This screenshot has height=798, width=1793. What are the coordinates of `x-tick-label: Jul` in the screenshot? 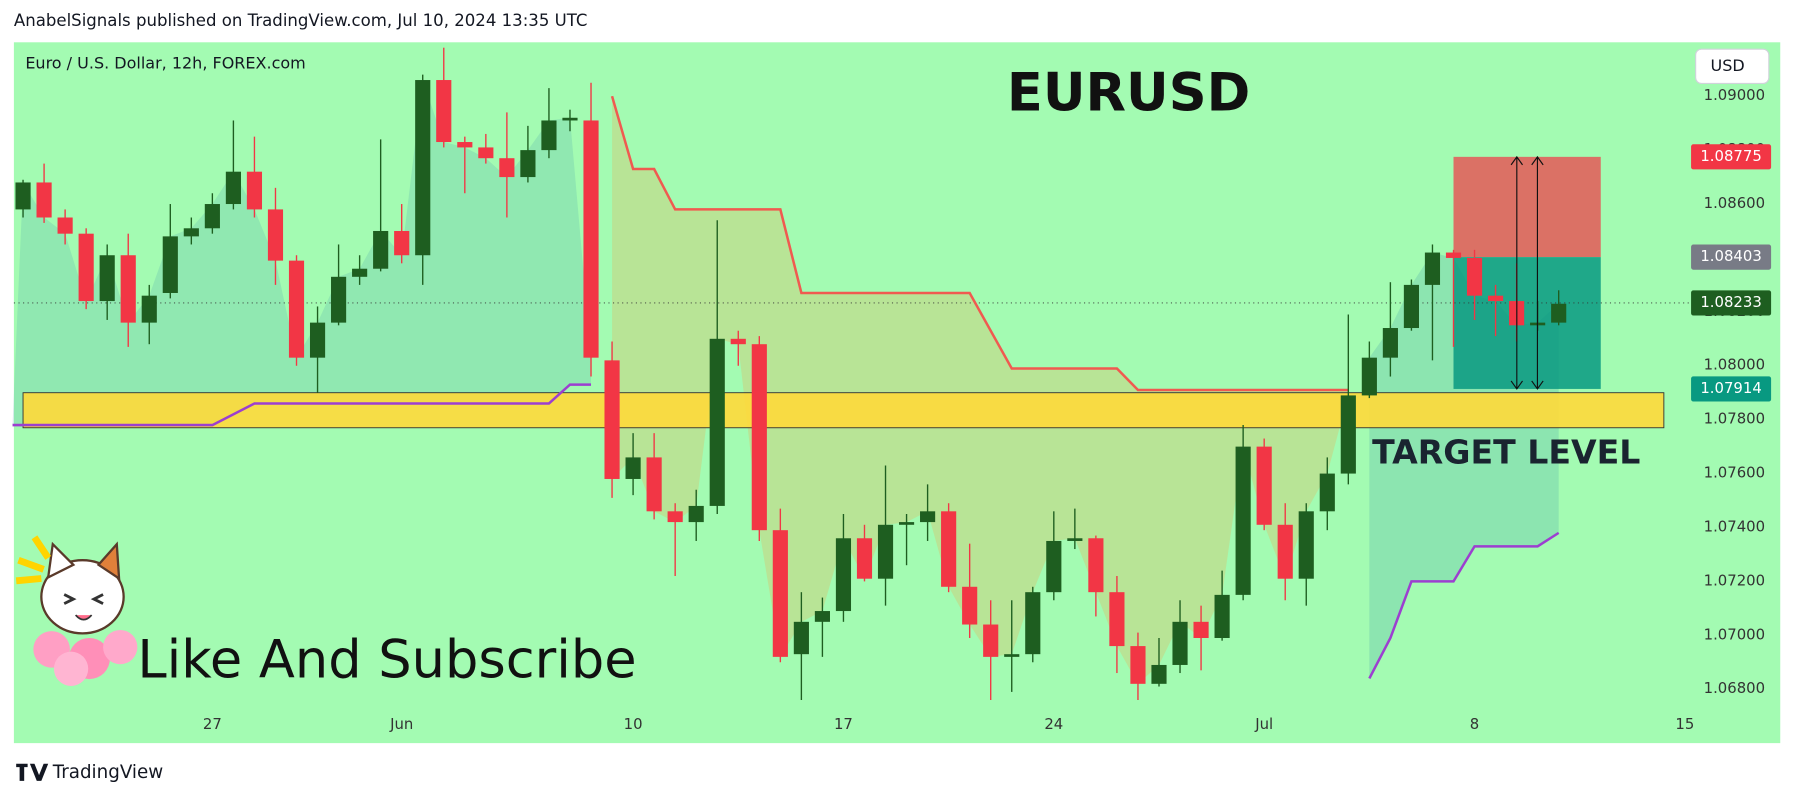 It's located at (1263, 724).